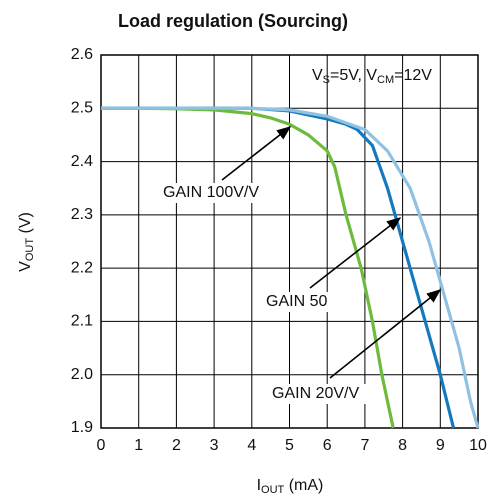  I want to click on chart-title: Load regulation (Sourcing), so click(233, 21).